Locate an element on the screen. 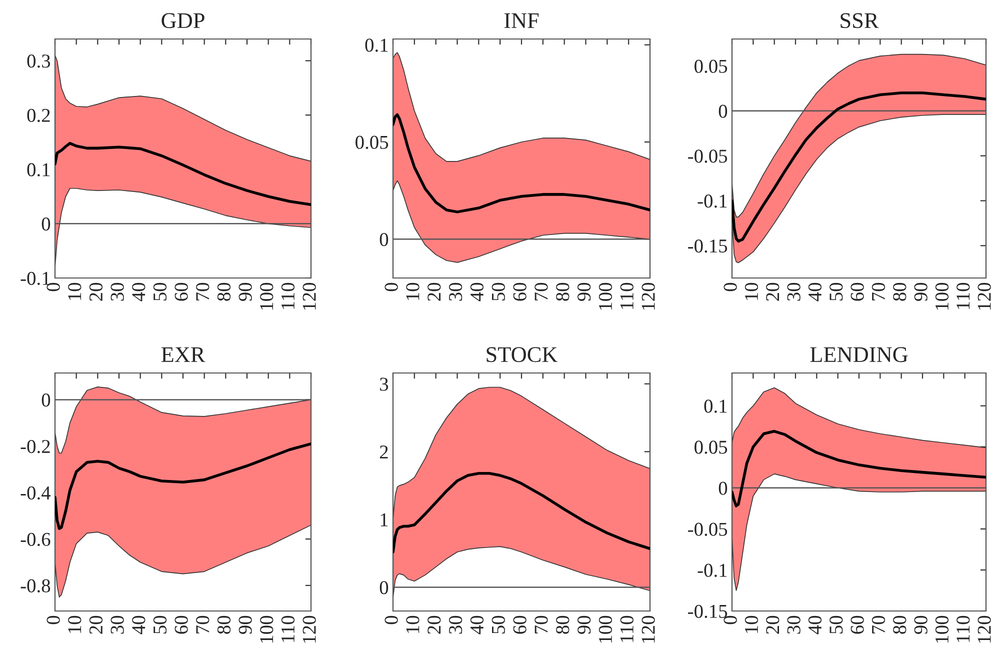 The height and width of the screenshot is (648, 995). y-tick-label: -0.2 is located at coordinates (35, 447).